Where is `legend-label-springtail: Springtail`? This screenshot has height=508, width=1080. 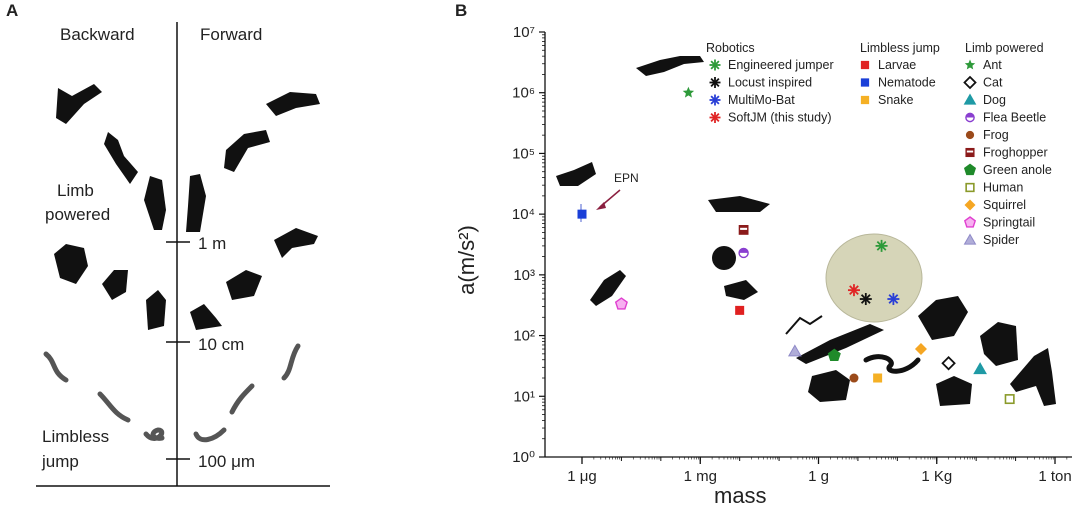 legend-label-springtail: Springtail is located at coordinates (1009, 223).